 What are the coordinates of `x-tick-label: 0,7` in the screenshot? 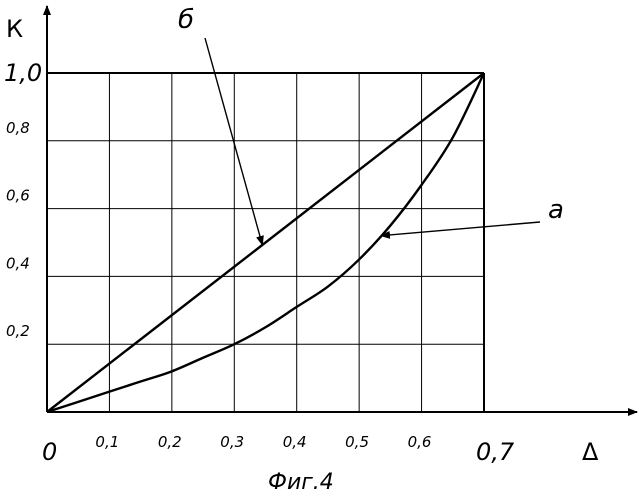 It's located at (495, 452).